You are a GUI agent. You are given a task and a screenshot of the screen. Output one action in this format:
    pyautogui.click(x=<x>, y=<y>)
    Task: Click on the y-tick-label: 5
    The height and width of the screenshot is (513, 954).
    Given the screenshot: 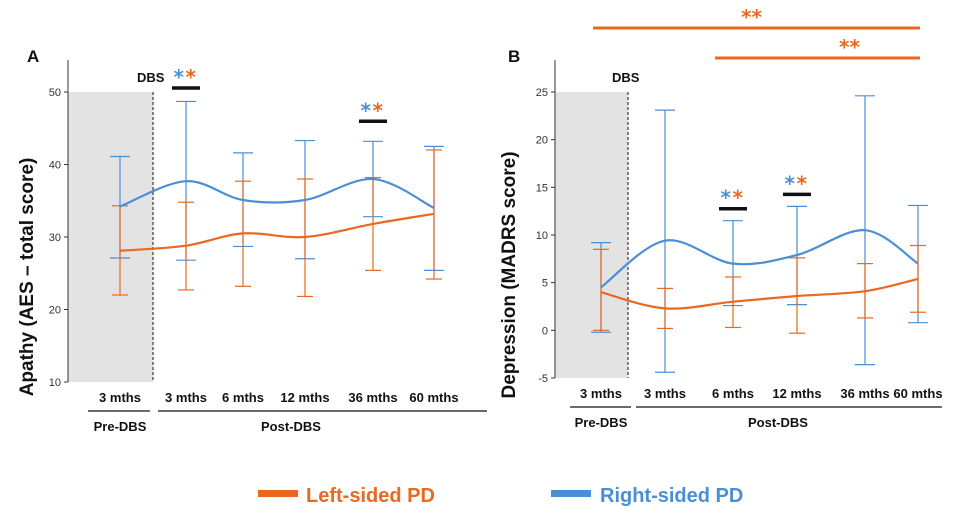 What is the action you would take?
    pyautogui.click(x=545, y=284)
    